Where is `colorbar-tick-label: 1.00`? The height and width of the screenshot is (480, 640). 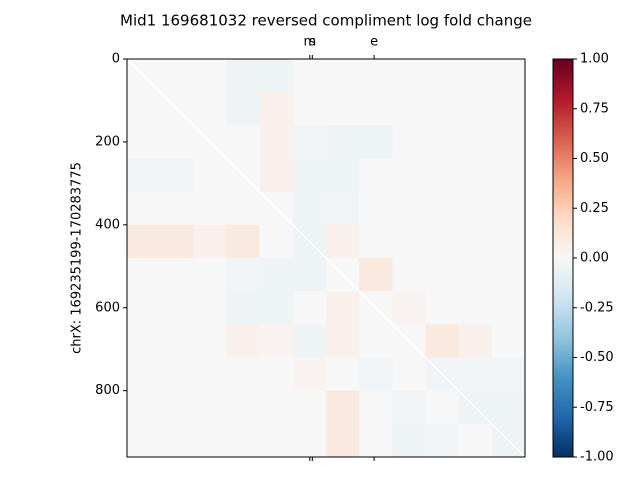
colorbar-tick-label: 1.00 is located at coordinates (594, 59).